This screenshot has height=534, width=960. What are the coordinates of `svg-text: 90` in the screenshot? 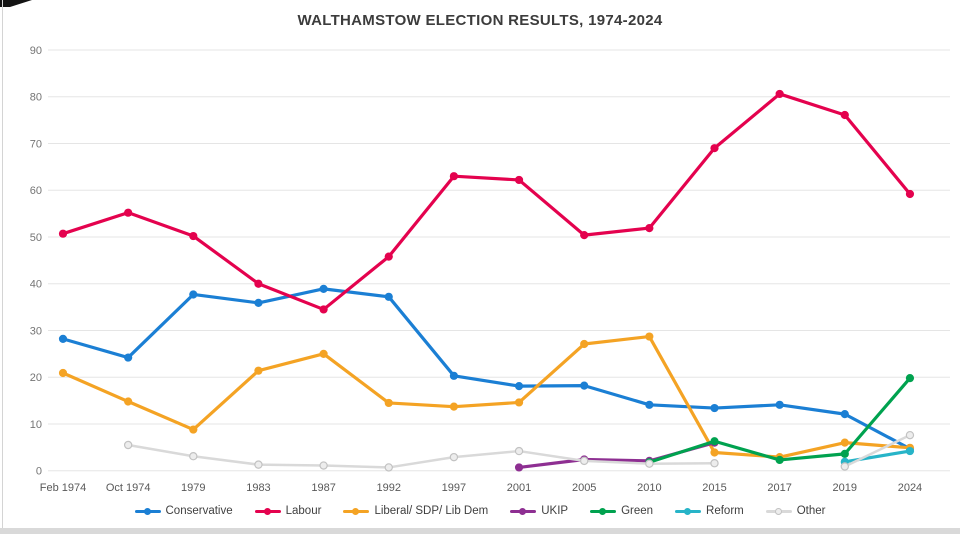 It's located at (36, 51).